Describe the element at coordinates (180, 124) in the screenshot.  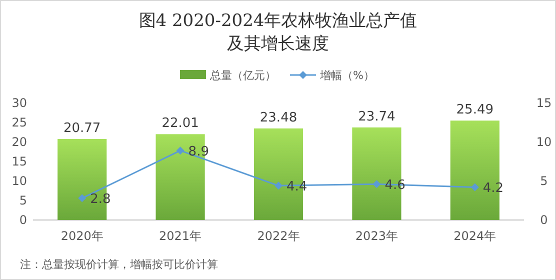
I see `data-label: 22.01` at that location.